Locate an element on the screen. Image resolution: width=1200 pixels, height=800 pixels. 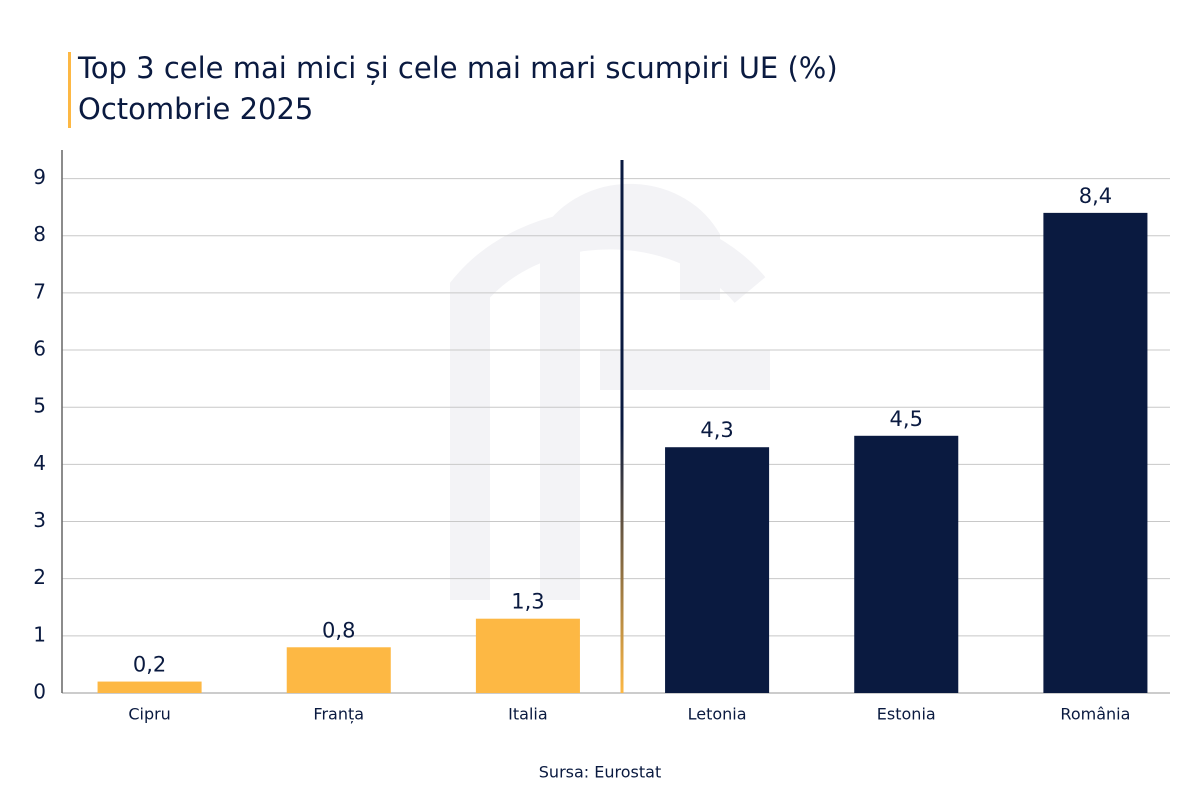
y-tick-label: 2 is located at coordinates (39, 577).